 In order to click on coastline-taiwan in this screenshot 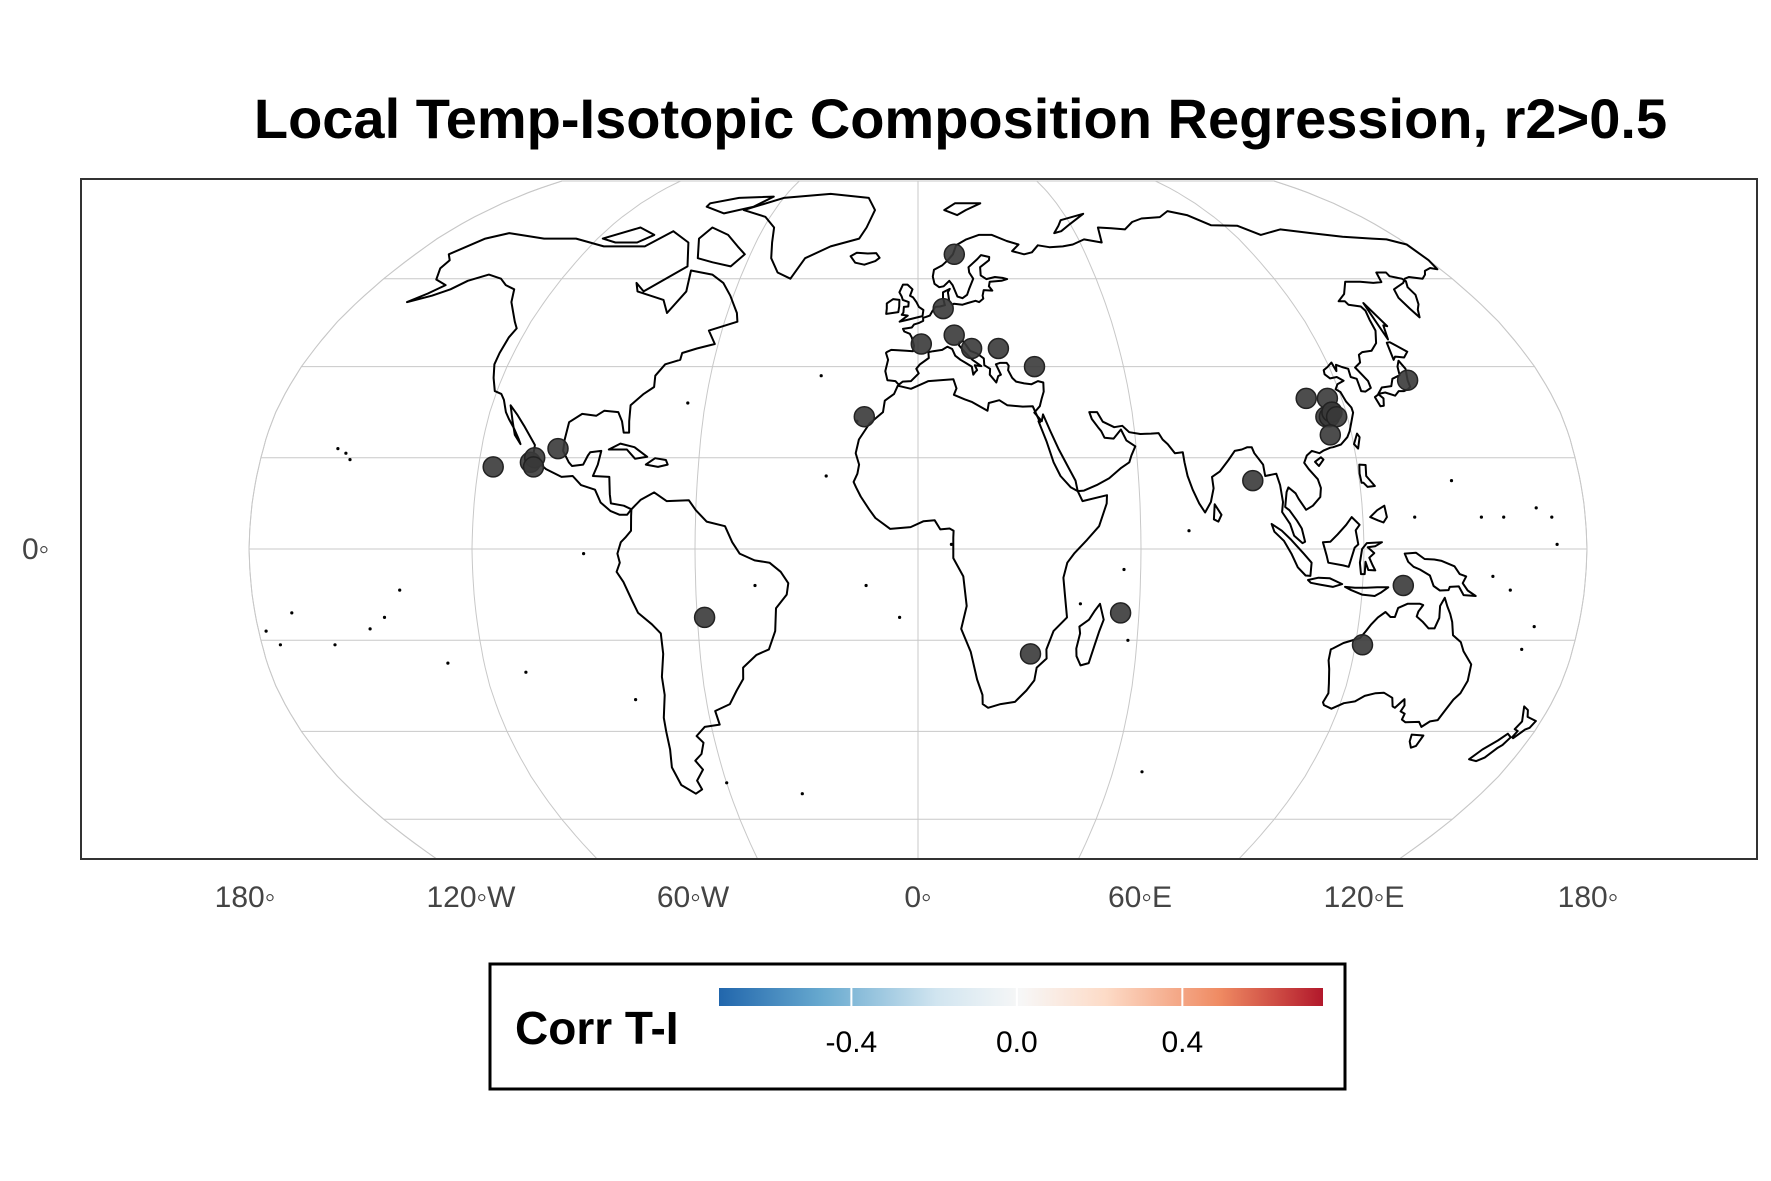, I will do `click(1357, 441)`.